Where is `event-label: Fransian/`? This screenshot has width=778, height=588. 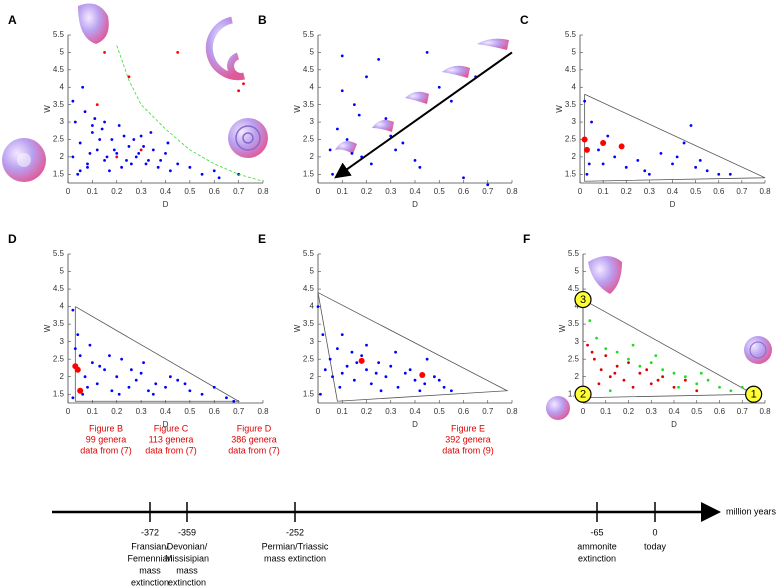
event-label: Fransian/ is located at coordinates (150, 546).